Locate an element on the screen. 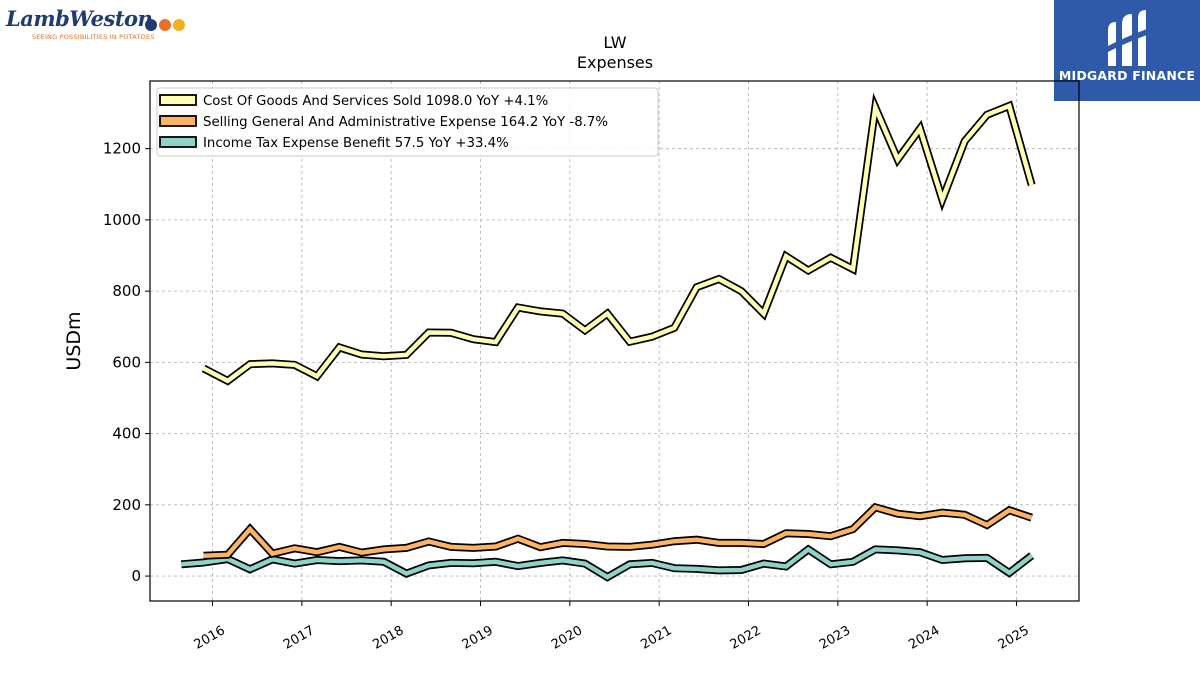  x-tick-label: 2021 is located at coordinates (656, 638).